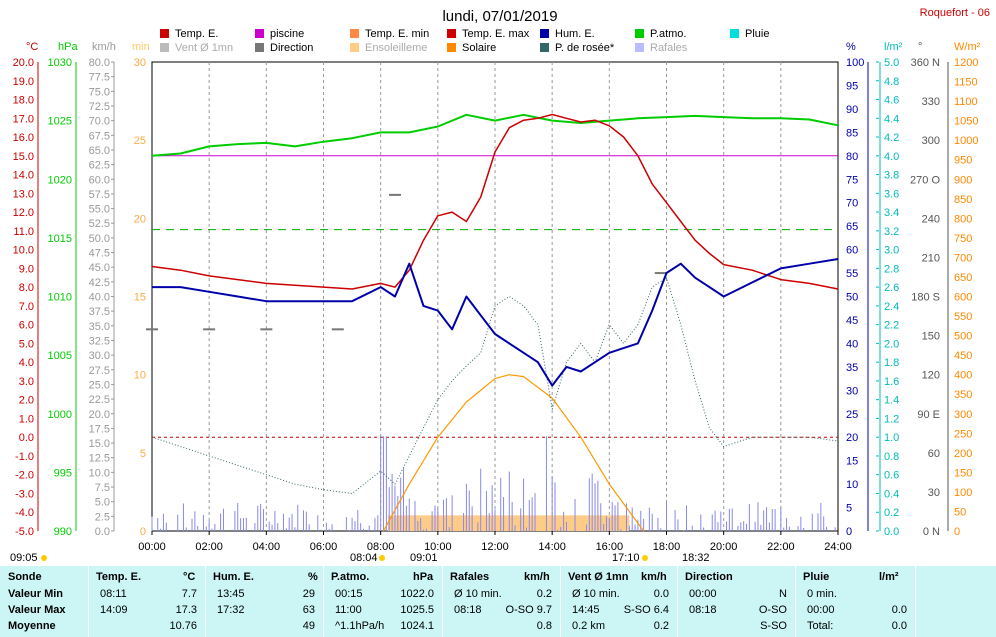 The height and width of the screenshot is (637, 996). I want to click on hum-axis-label: 75, so click(852, 180).